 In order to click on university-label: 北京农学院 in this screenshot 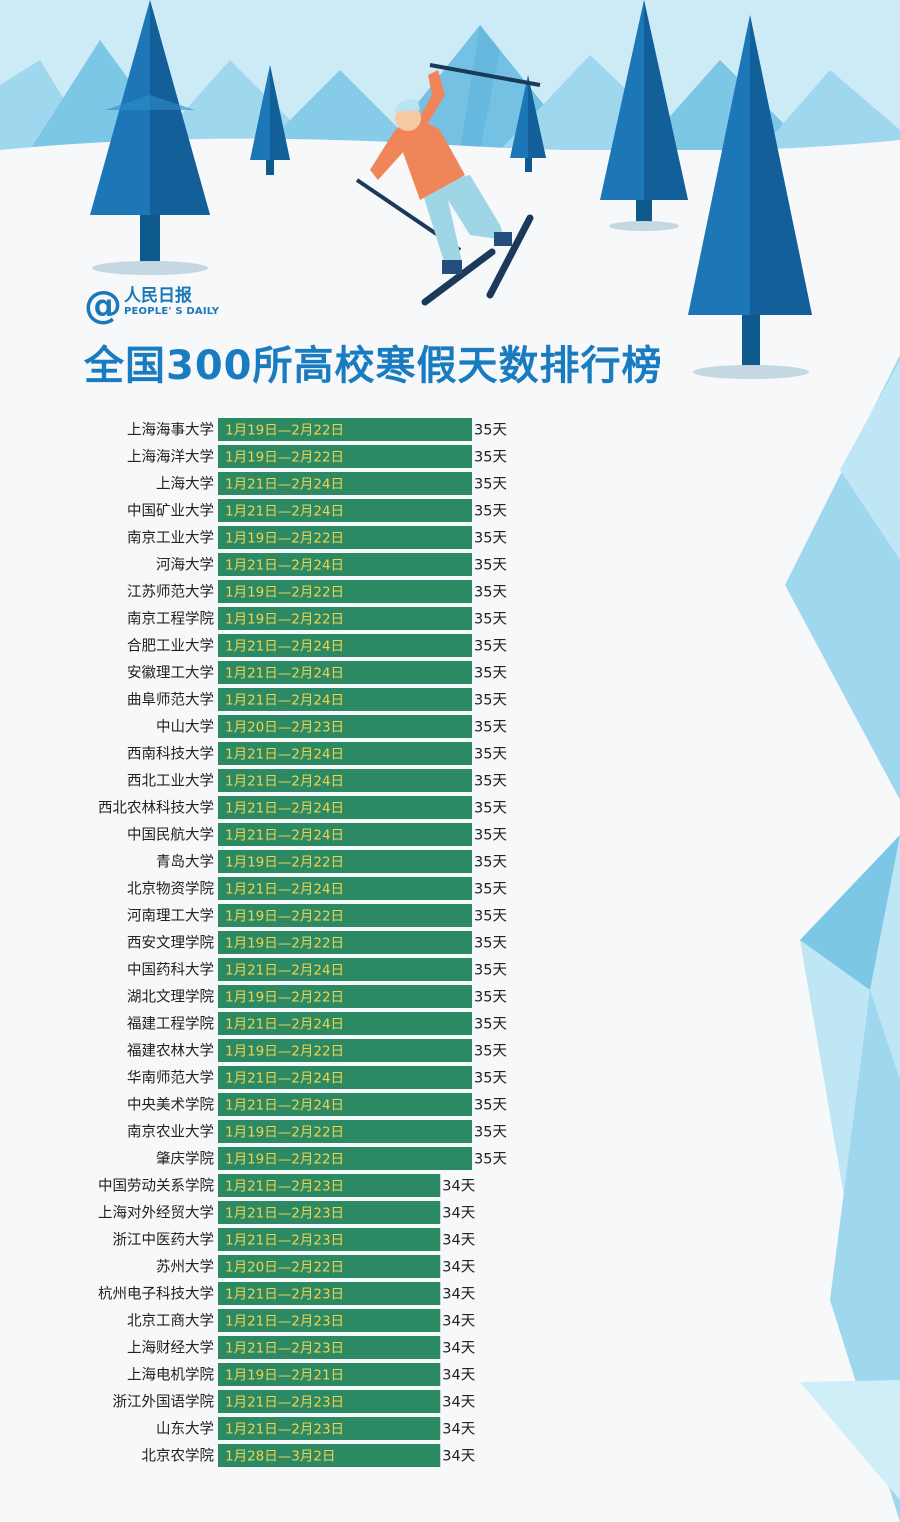, I will do `click(178, 1456)`.